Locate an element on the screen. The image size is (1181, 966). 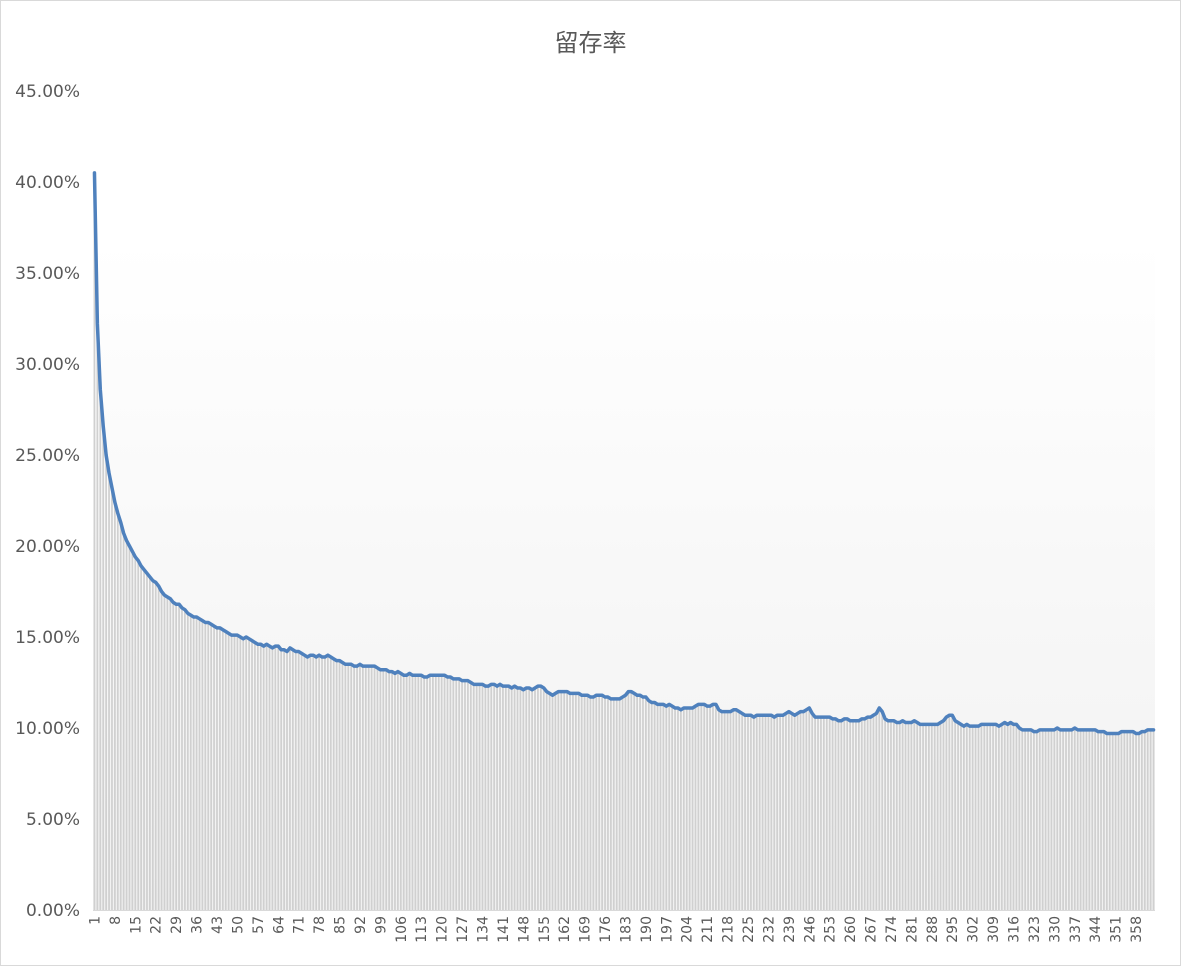
x-tick-label: 225 is located at coordinates (749, 929).